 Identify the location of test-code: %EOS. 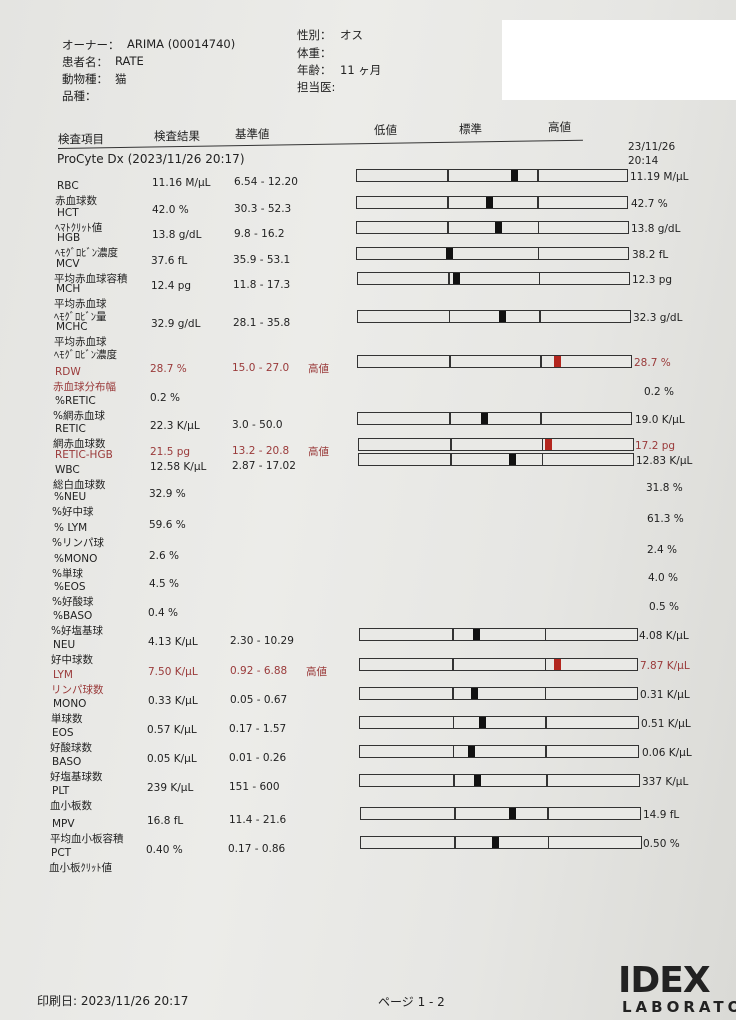
(70, 587).